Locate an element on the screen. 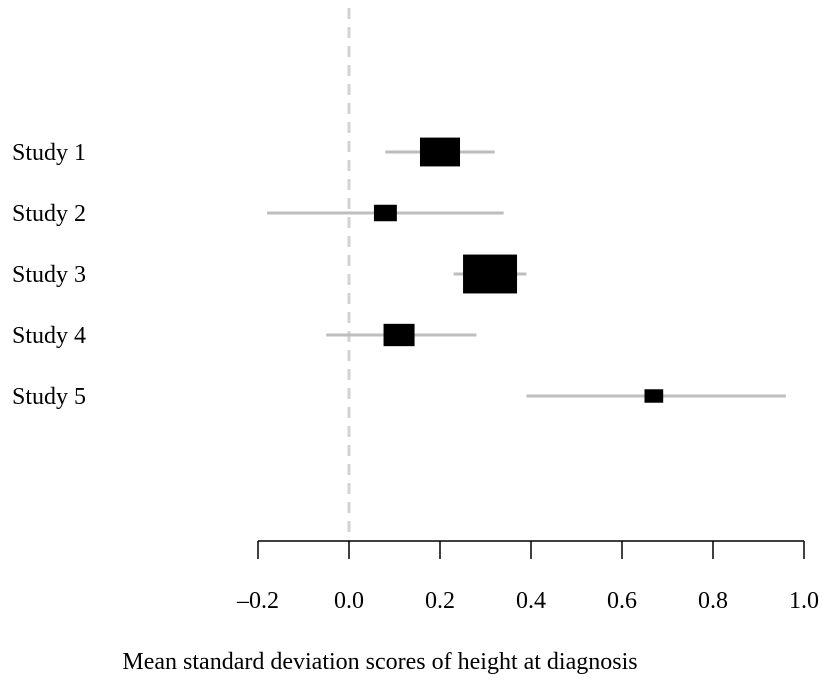  study-label: Study 5 is located at coordinates (49, 397).